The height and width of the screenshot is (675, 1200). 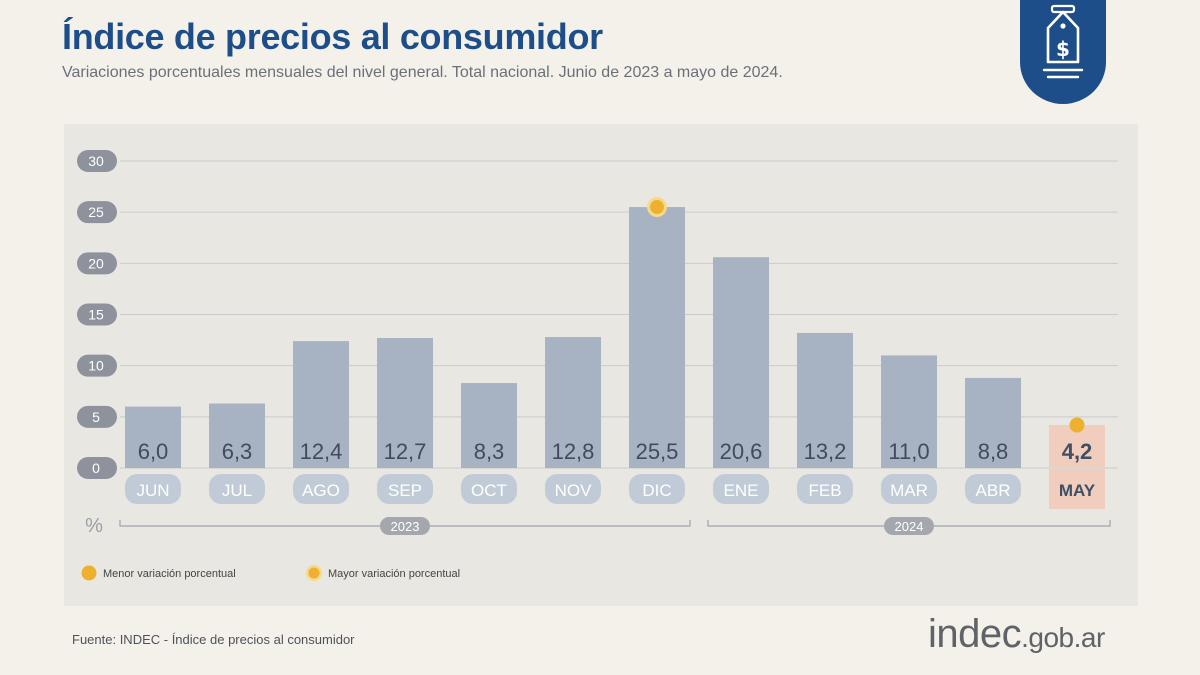 I want to click on x-tick-label: AGO, so click(x=321, y=490).